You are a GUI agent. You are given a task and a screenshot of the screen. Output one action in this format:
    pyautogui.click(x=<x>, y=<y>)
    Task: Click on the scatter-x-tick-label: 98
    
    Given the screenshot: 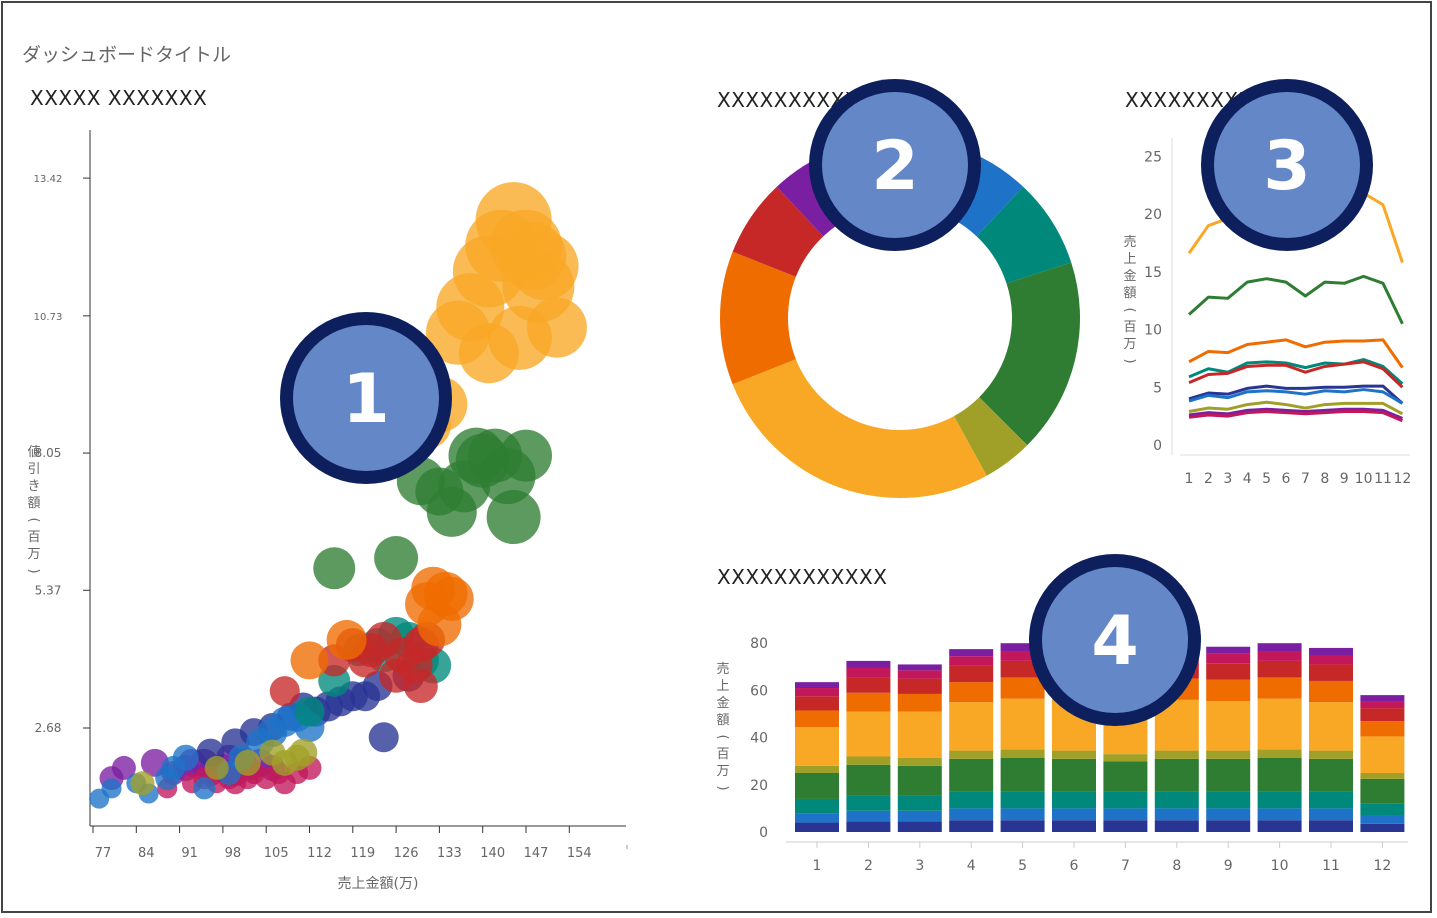 What is the action you would take?
    pyautogui.click(x=233, y=853)
    